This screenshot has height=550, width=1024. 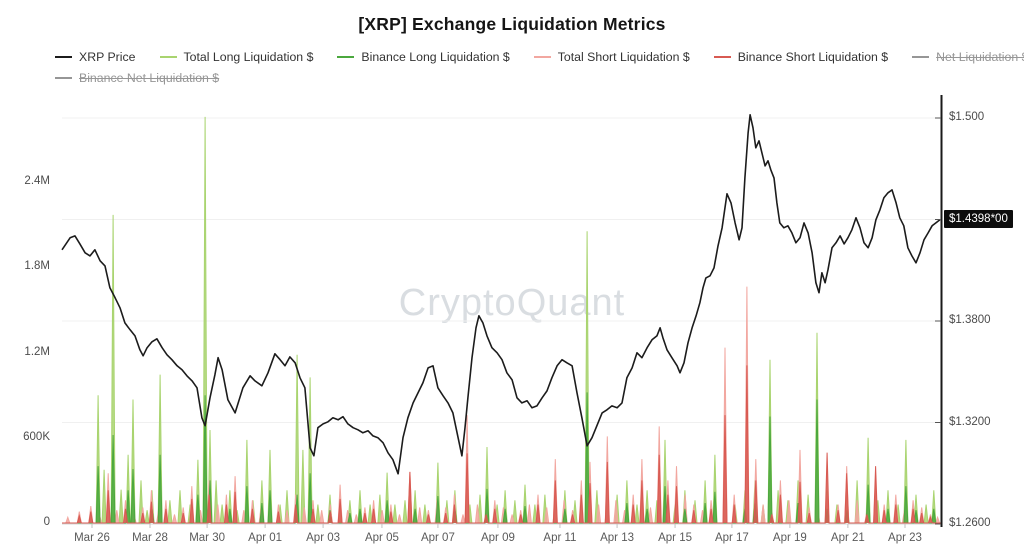 I want to click on legend-item-total-long-liquidation: Total Long Liquidation $, so click(x=236, y=57).